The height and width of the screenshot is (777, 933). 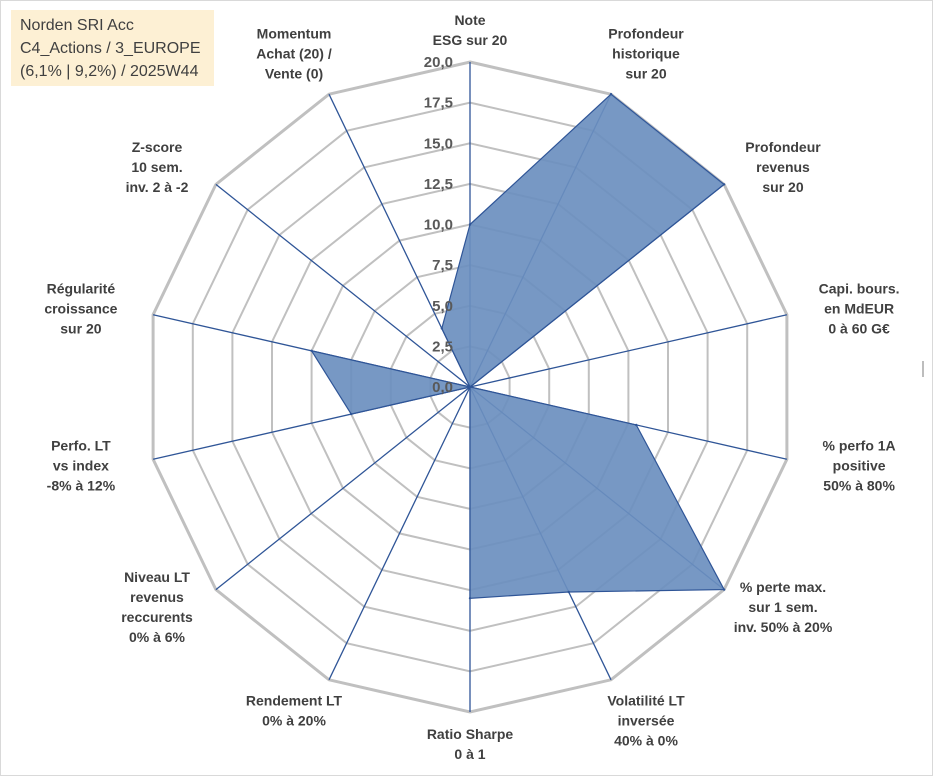 I want to click on axis-label: Profondeur revenus sur 20, so click(x=783, y=167).